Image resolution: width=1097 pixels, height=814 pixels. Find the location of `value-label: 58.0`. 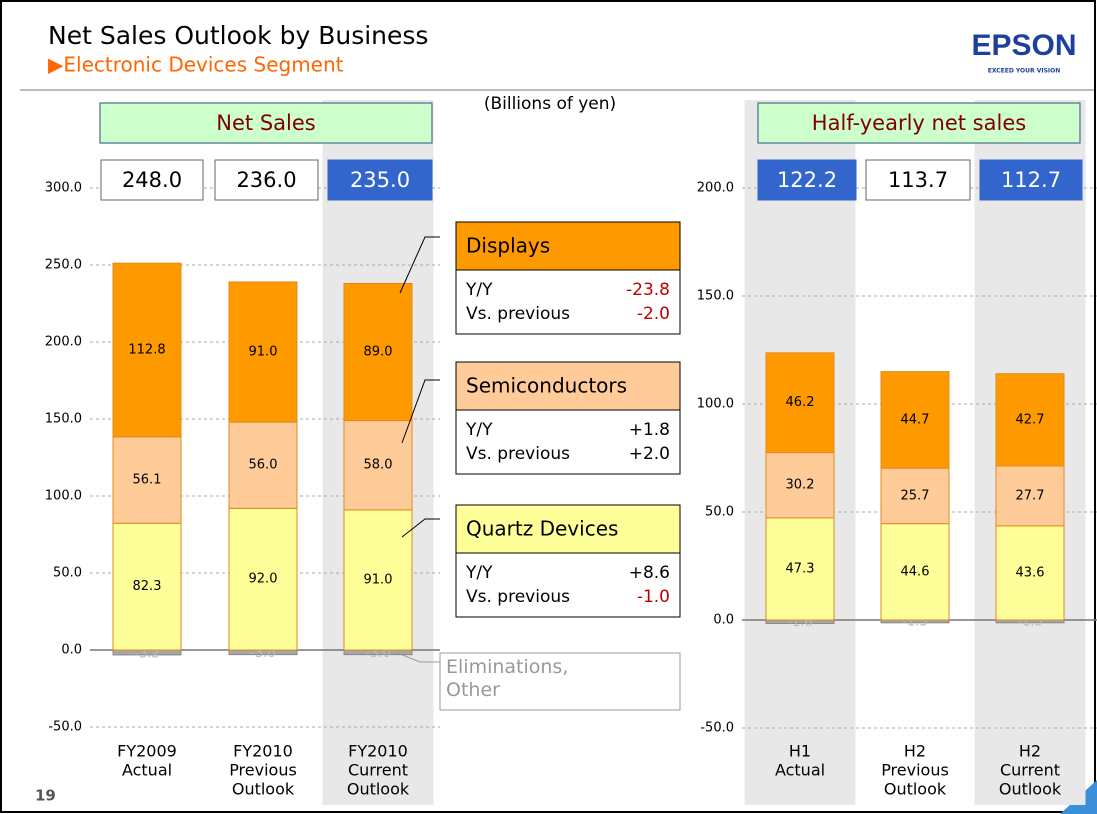

value-label: 58.0 is located at coordinates (378, 465).